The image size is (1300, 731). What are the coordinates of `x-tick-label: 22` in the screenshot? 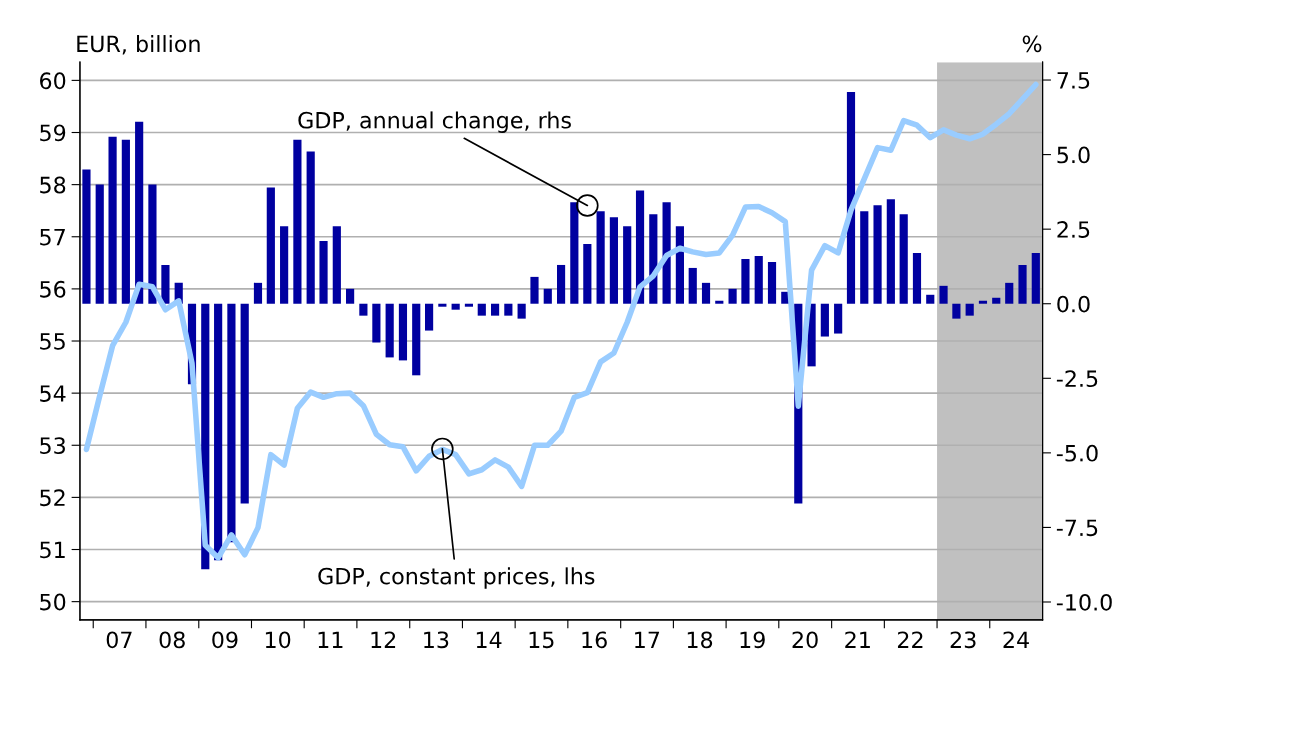 It's located at (910, 639).